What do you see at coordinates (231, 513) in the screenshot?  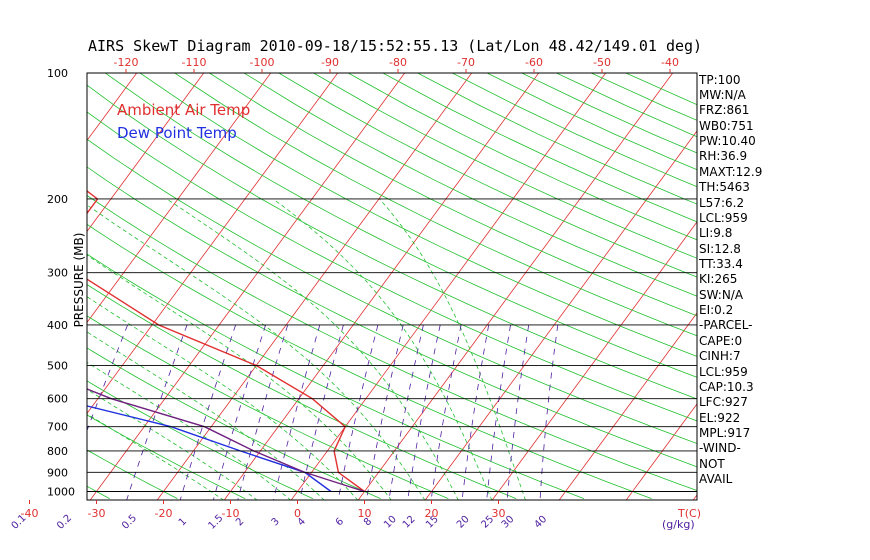 I see `bottom-temp-tick-label: -10` at bounding box center [231, 513].